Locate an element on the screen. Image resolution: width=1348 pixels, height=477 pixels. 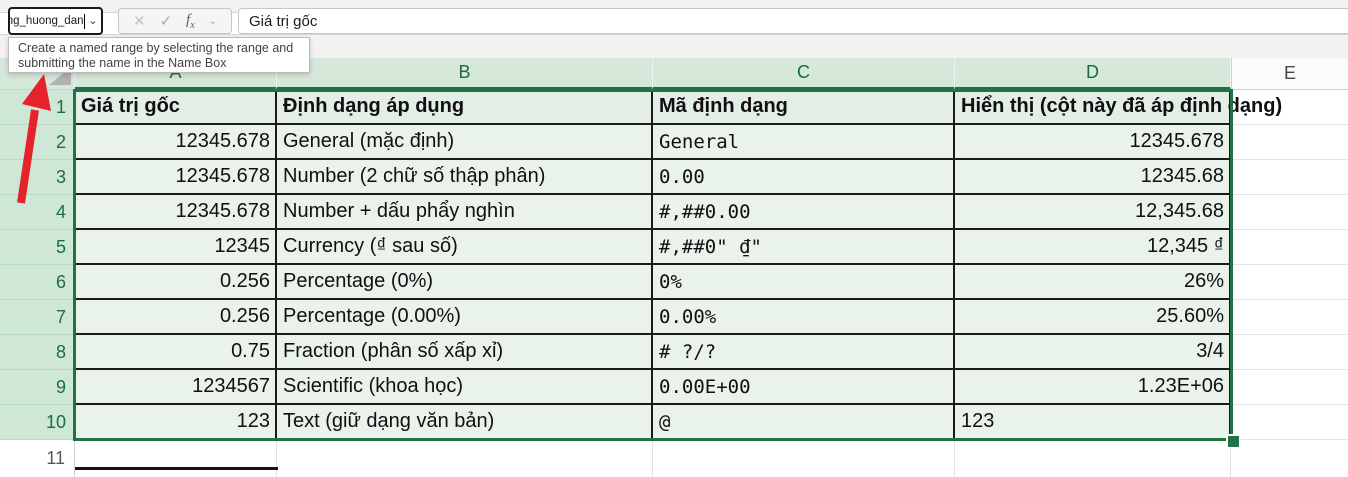
cell-b3: Number (2 chữ số thập phân) is located at coordinates (465, 177).